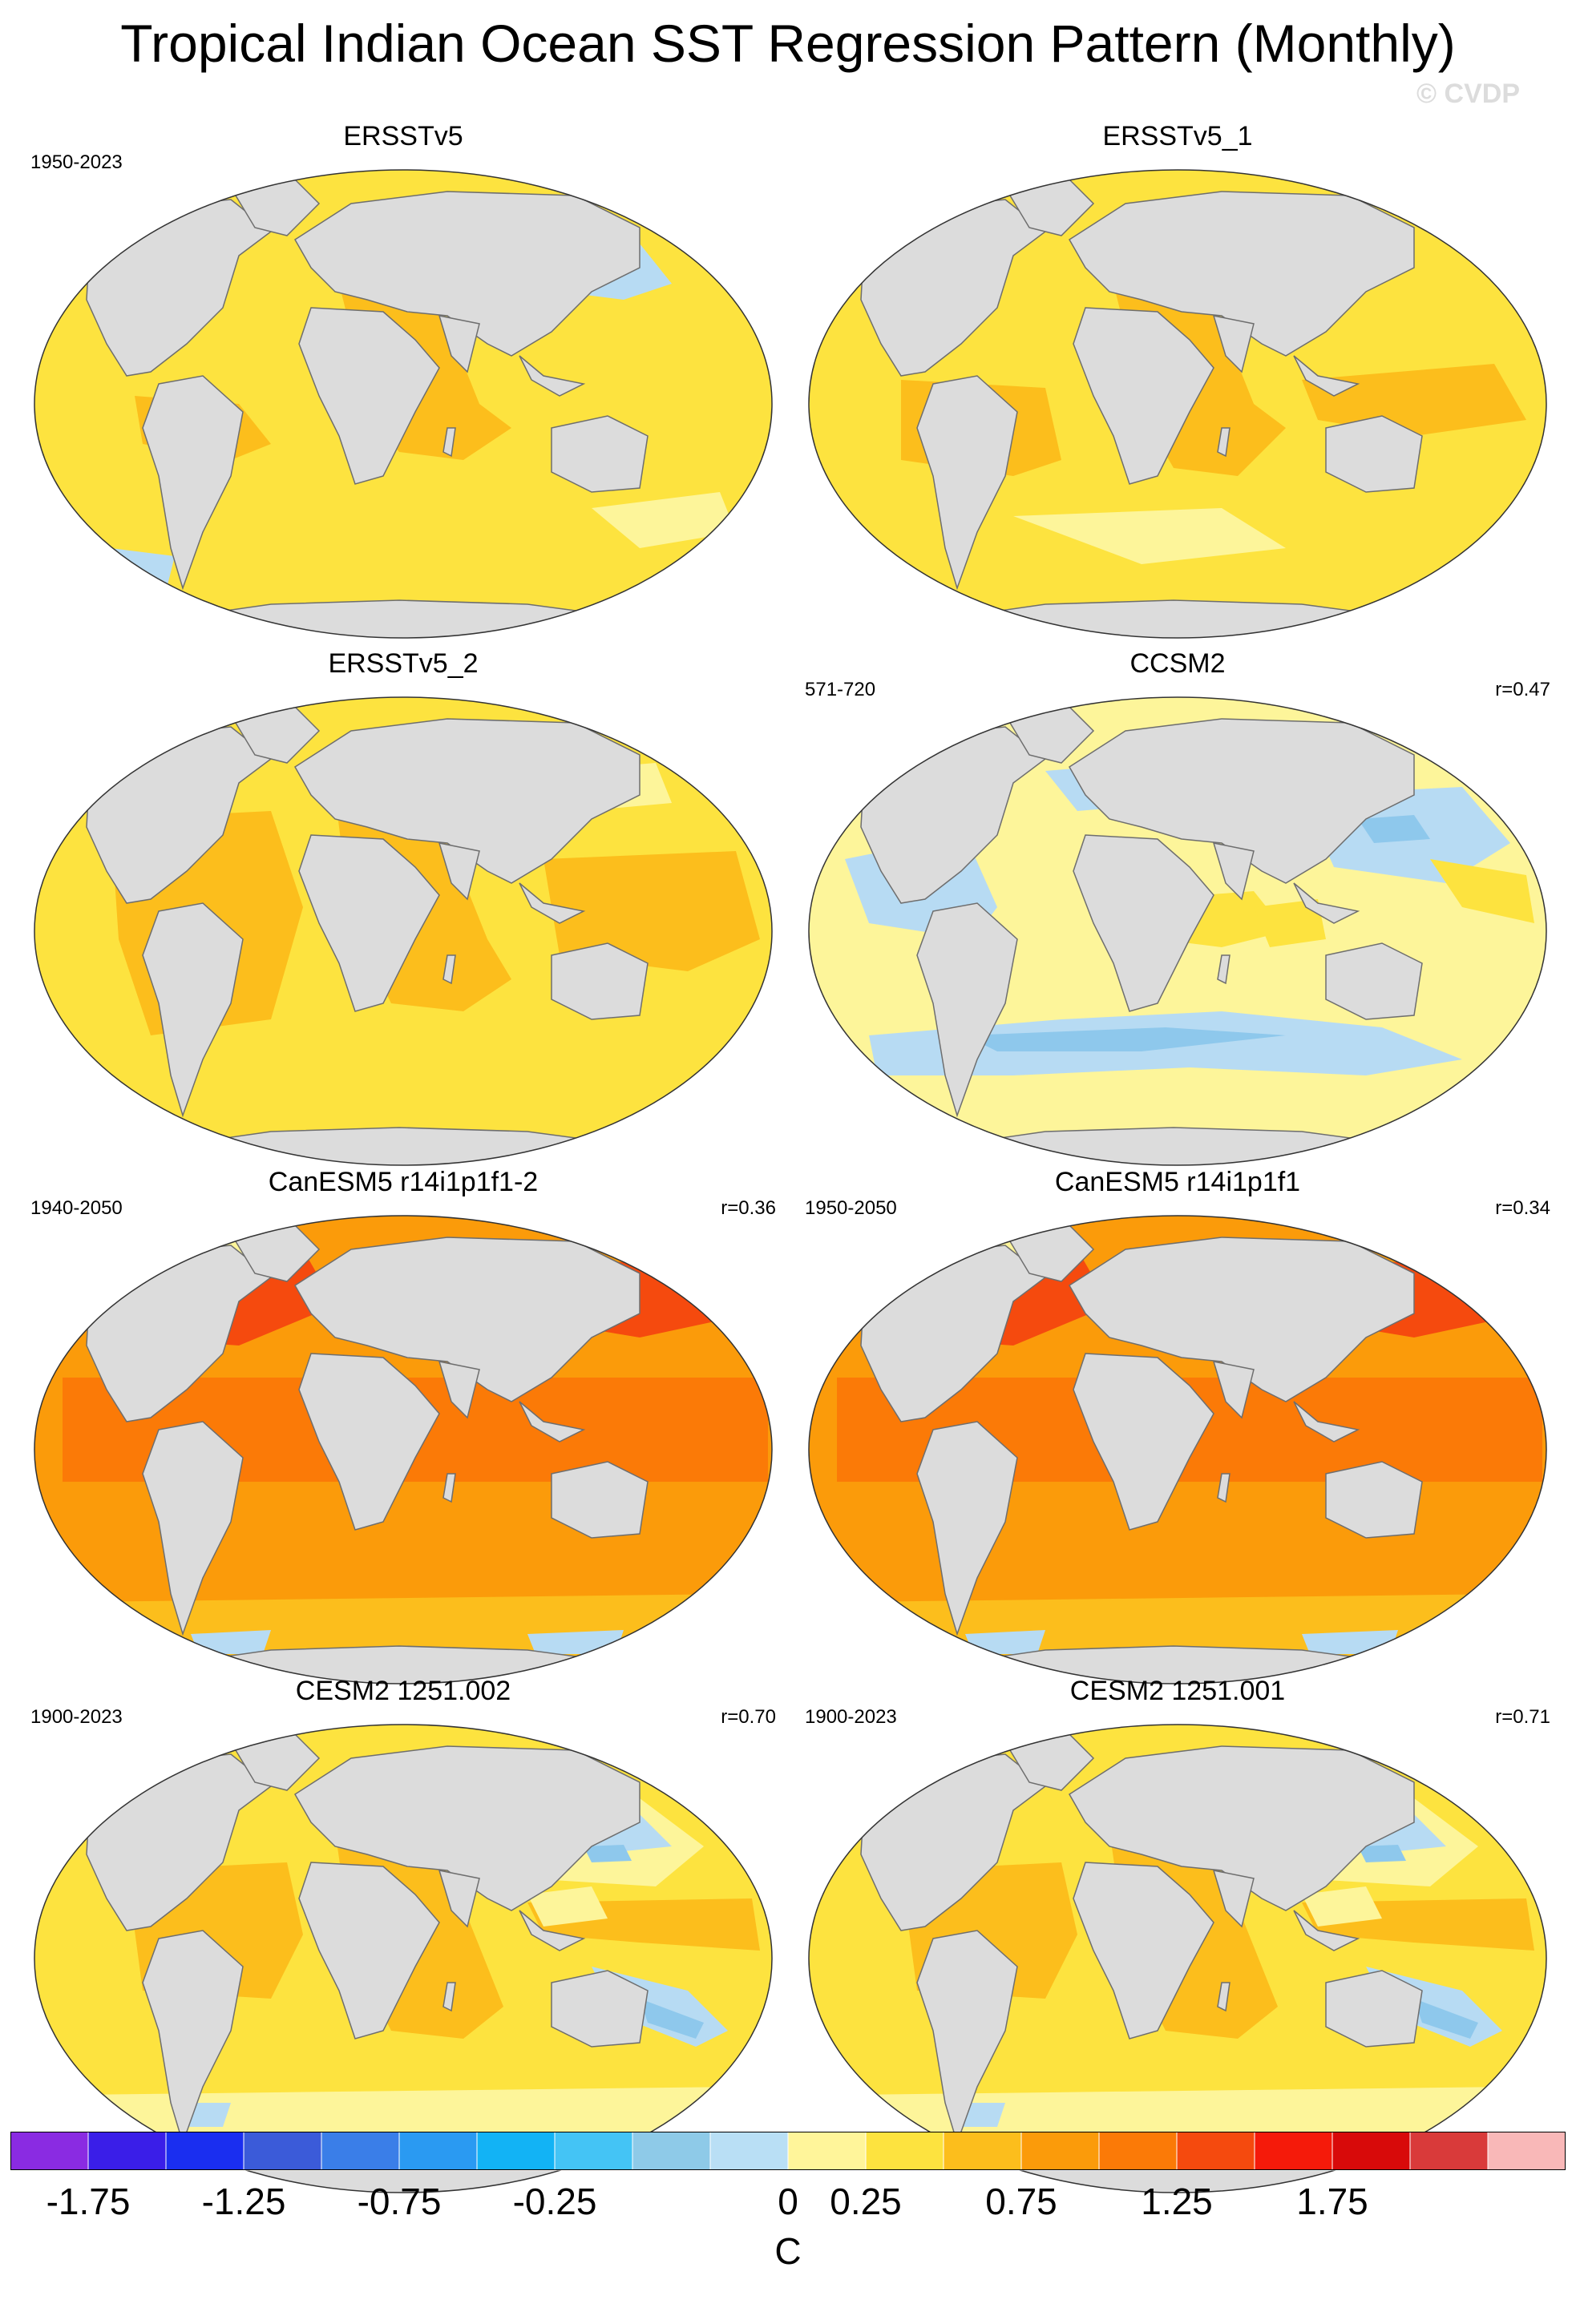  I want to click on panel-title: CESM2 1251.001, so click(1177, 1691).